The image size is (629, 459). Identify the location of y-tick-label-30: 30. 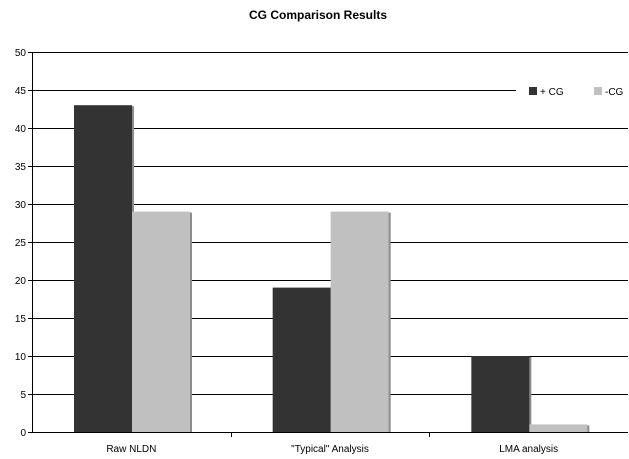
(21, 205).